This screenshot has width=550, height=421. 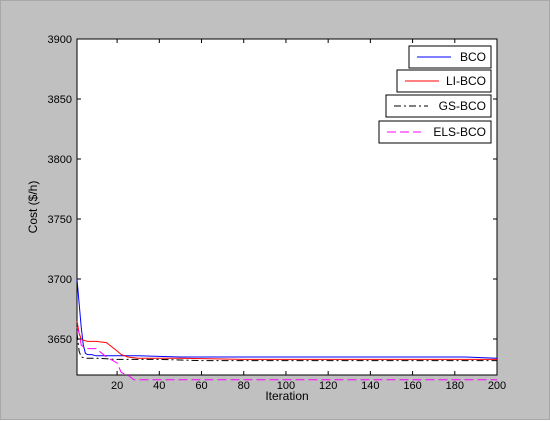 What do you see at coordinates (497, 386) in the screenshot?
I see `x-tick-label: 200` at bounding box center [497, 386].